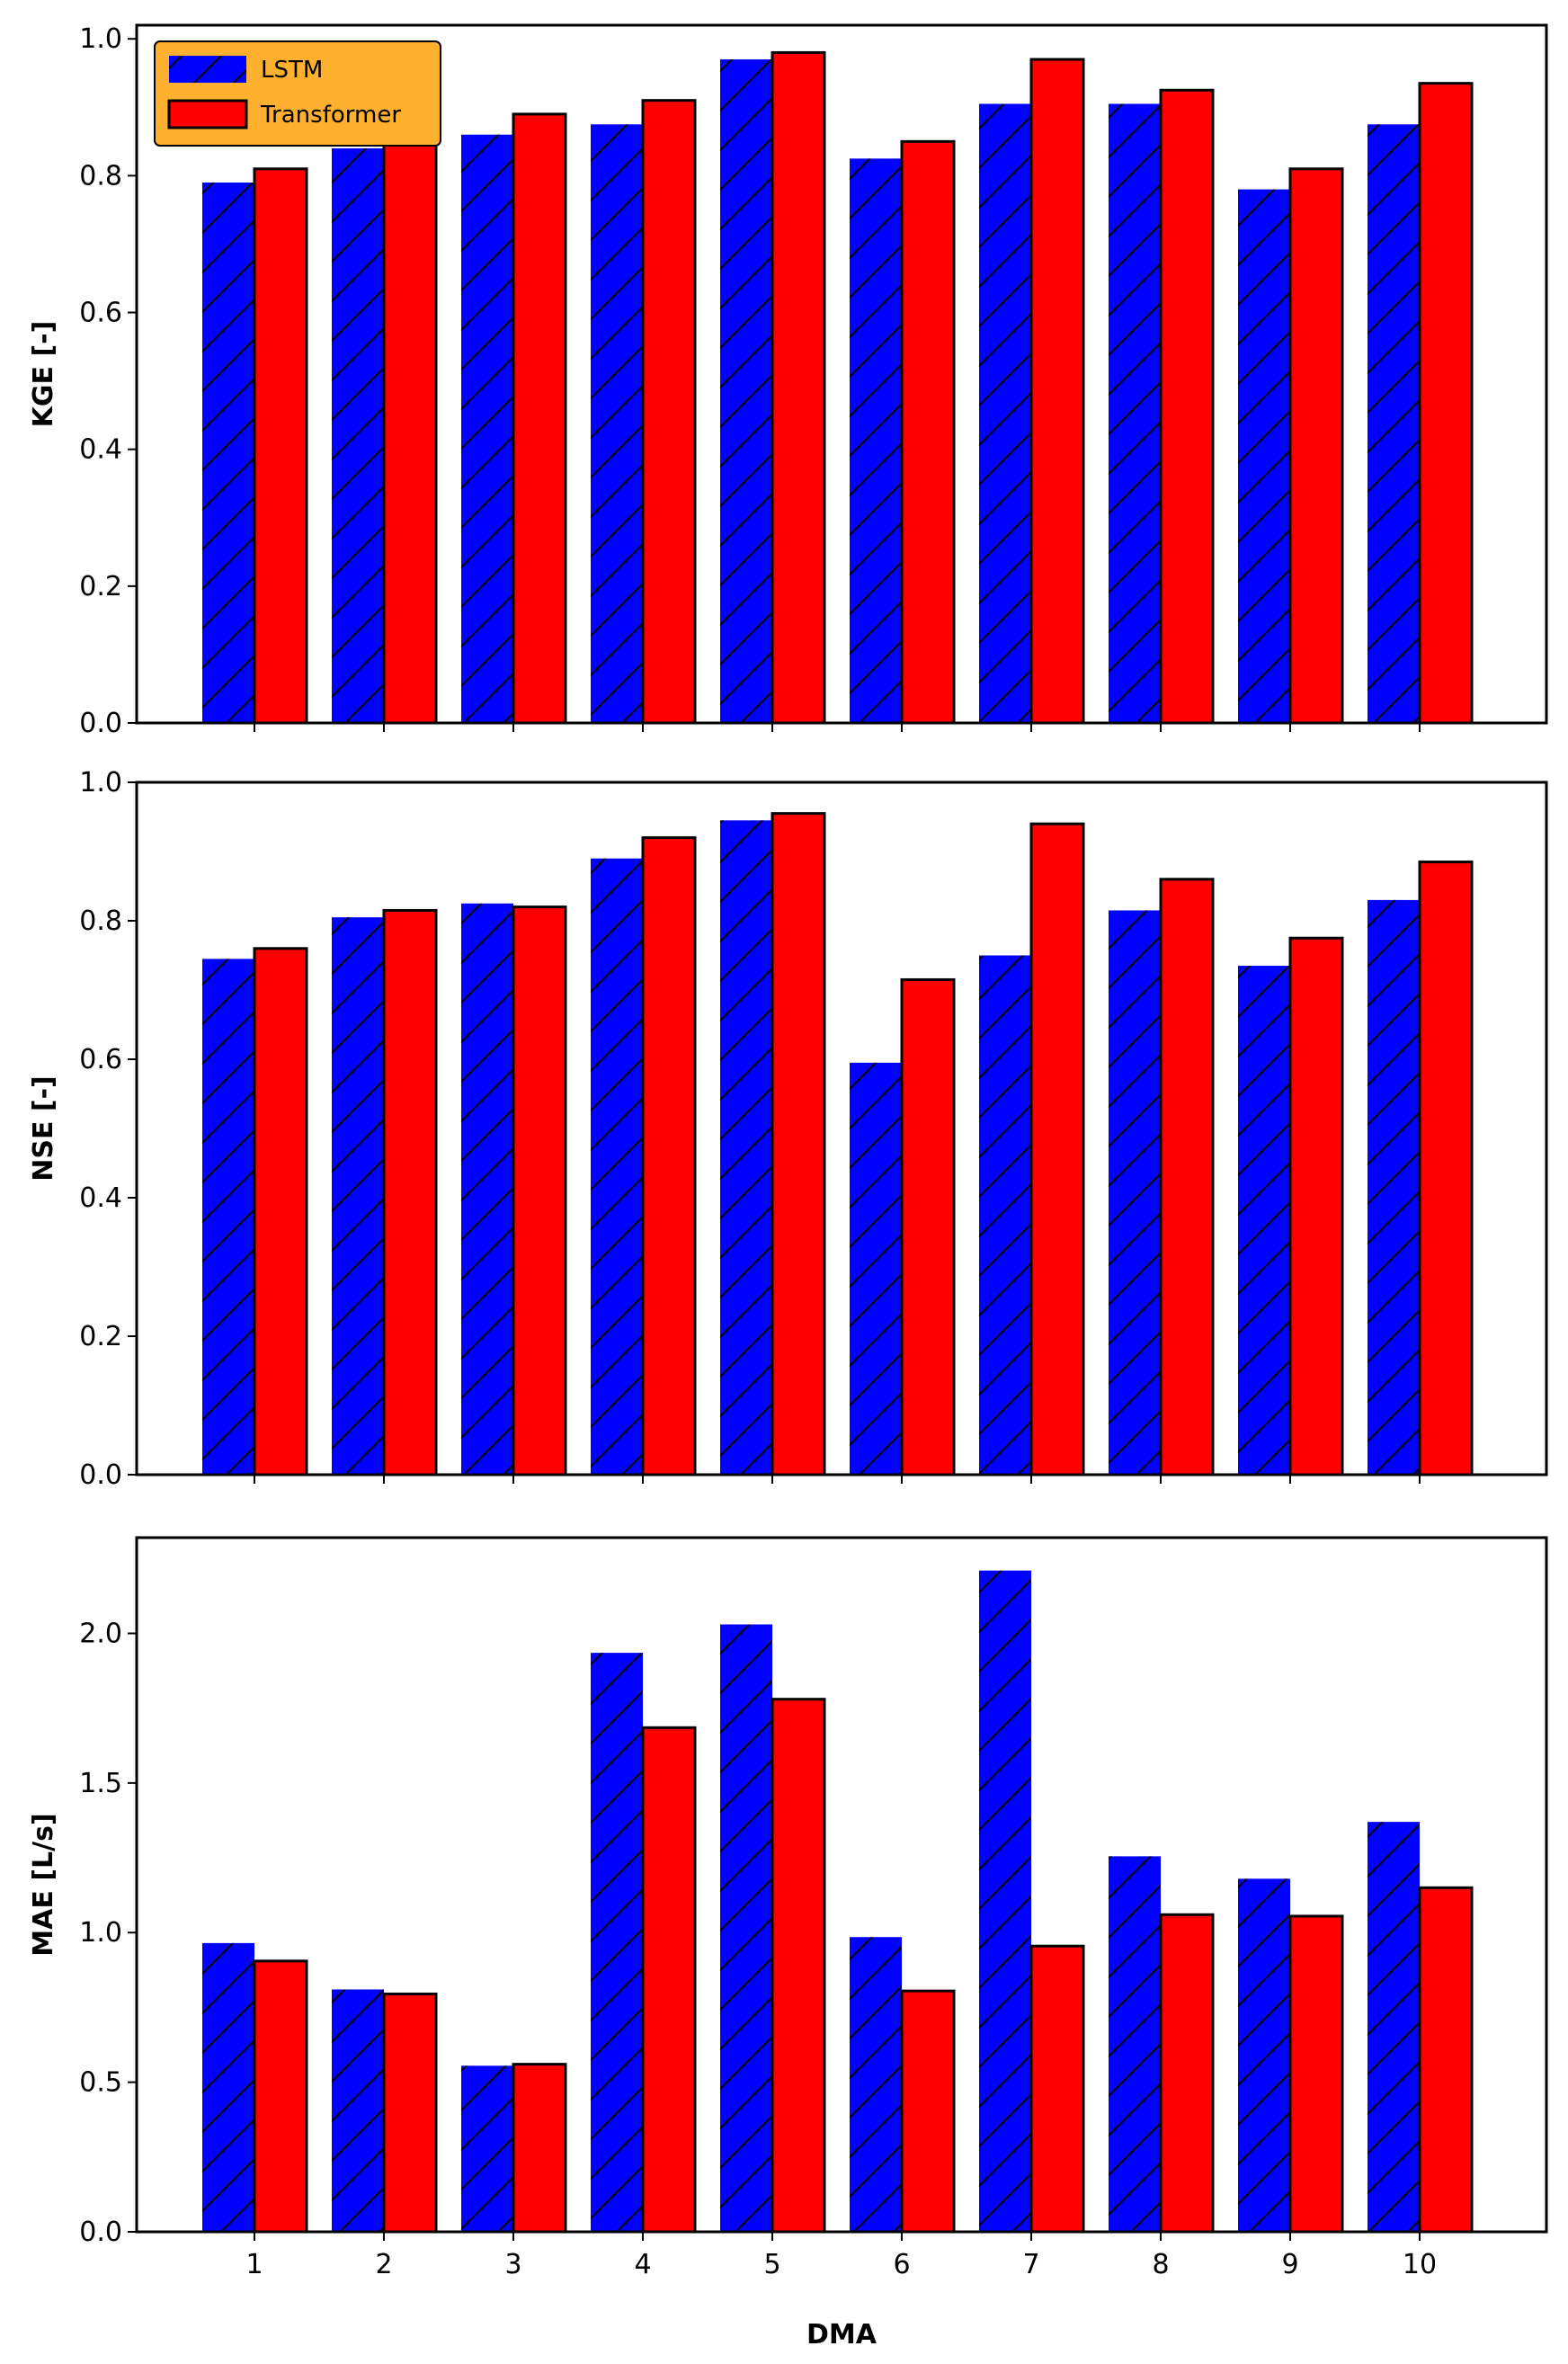 Image resolution: width=1568 pixels, height=2364 pixels. What do you see at coordinates (1394, 2027) in the screenshot?
I see `bar-mae-lstm-10-hatch` at bounding box center [1394, 2027].